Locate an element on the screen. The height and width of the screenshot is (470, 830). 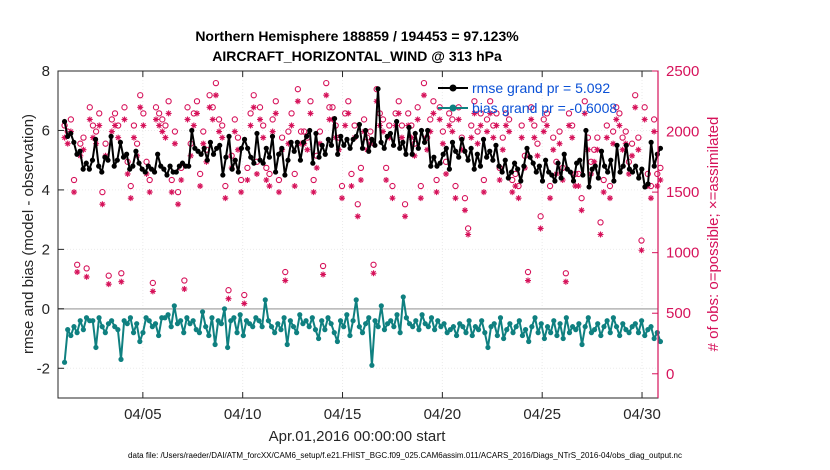
bias-series is located at coordinates (362, 331).